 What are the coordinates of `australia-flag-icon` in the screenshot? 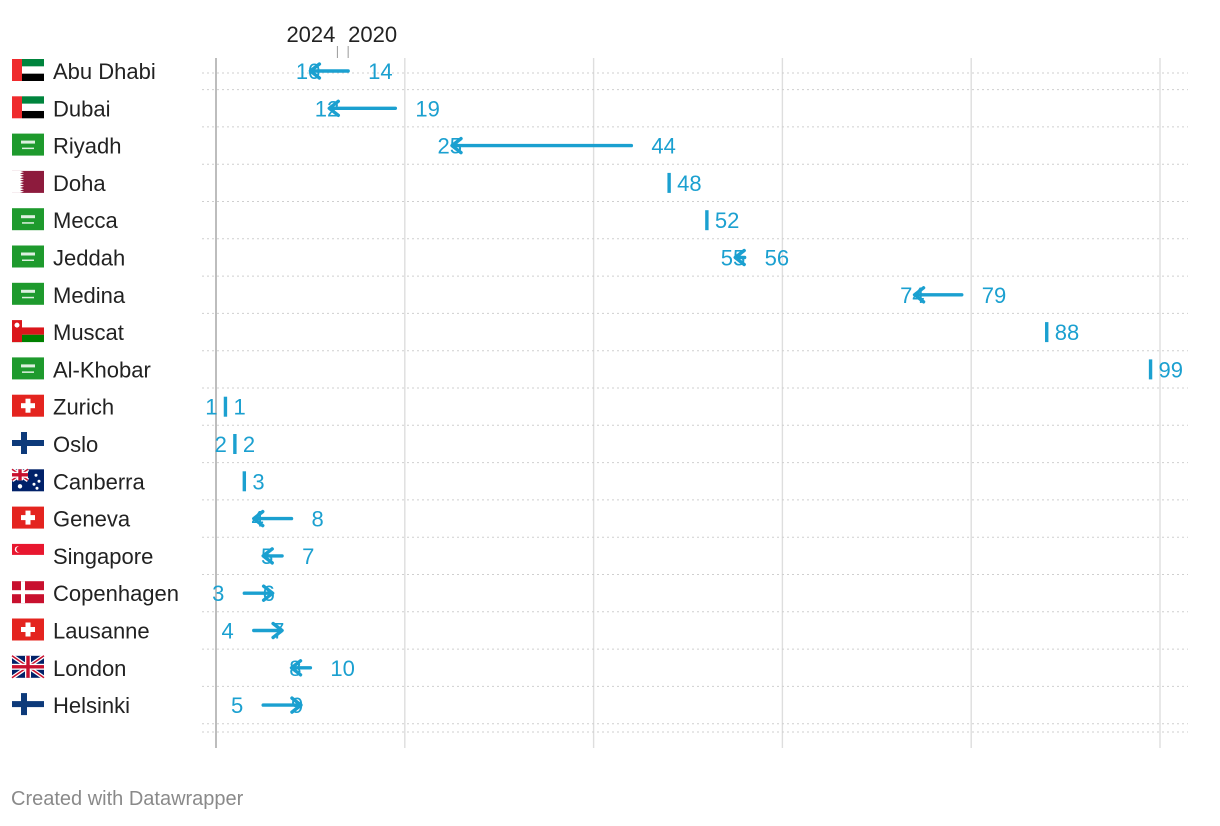 It's located at (27, 479).